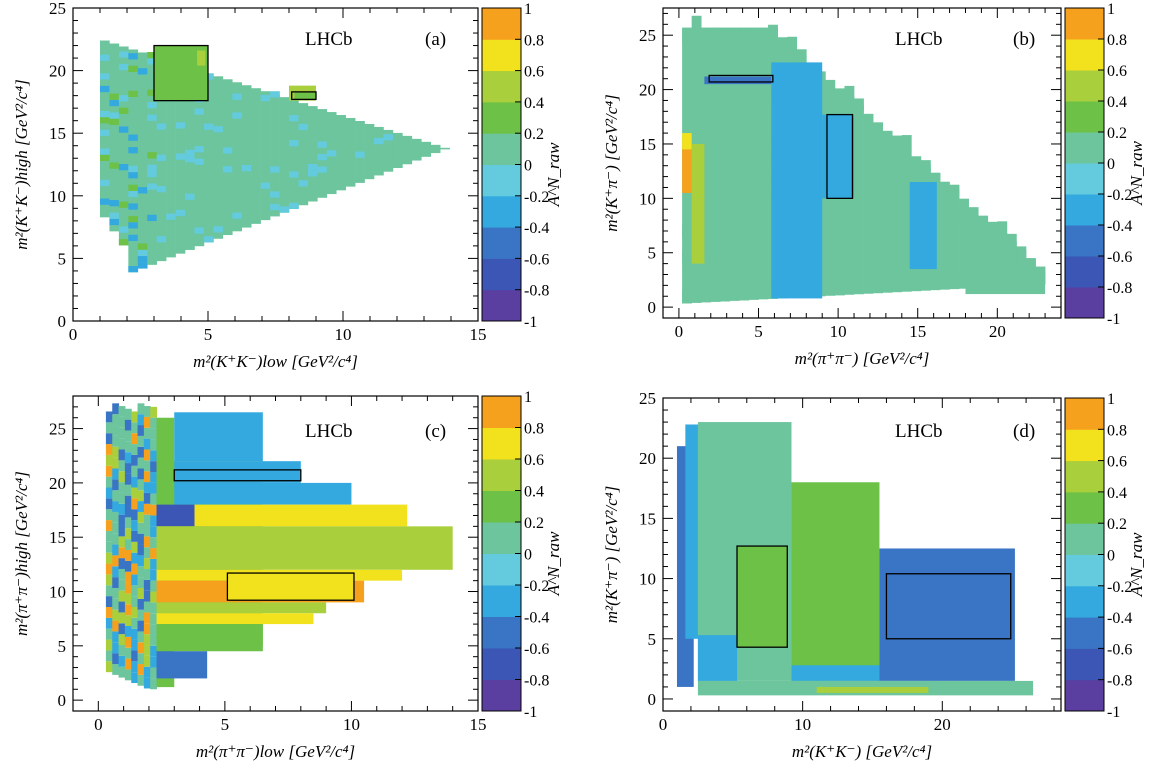  I want to click on x-axis-label: m²(π⁺π⁻)low [GeV²/c⁴], so click(275, 751).